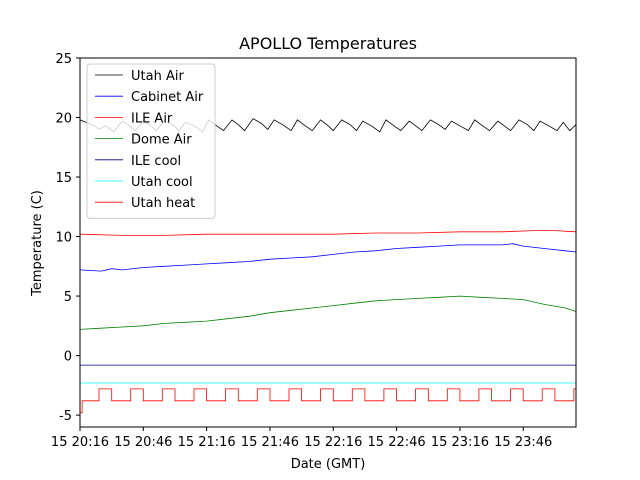  I want to click on x-tick-label: 15 23:46, so click(523, 442).